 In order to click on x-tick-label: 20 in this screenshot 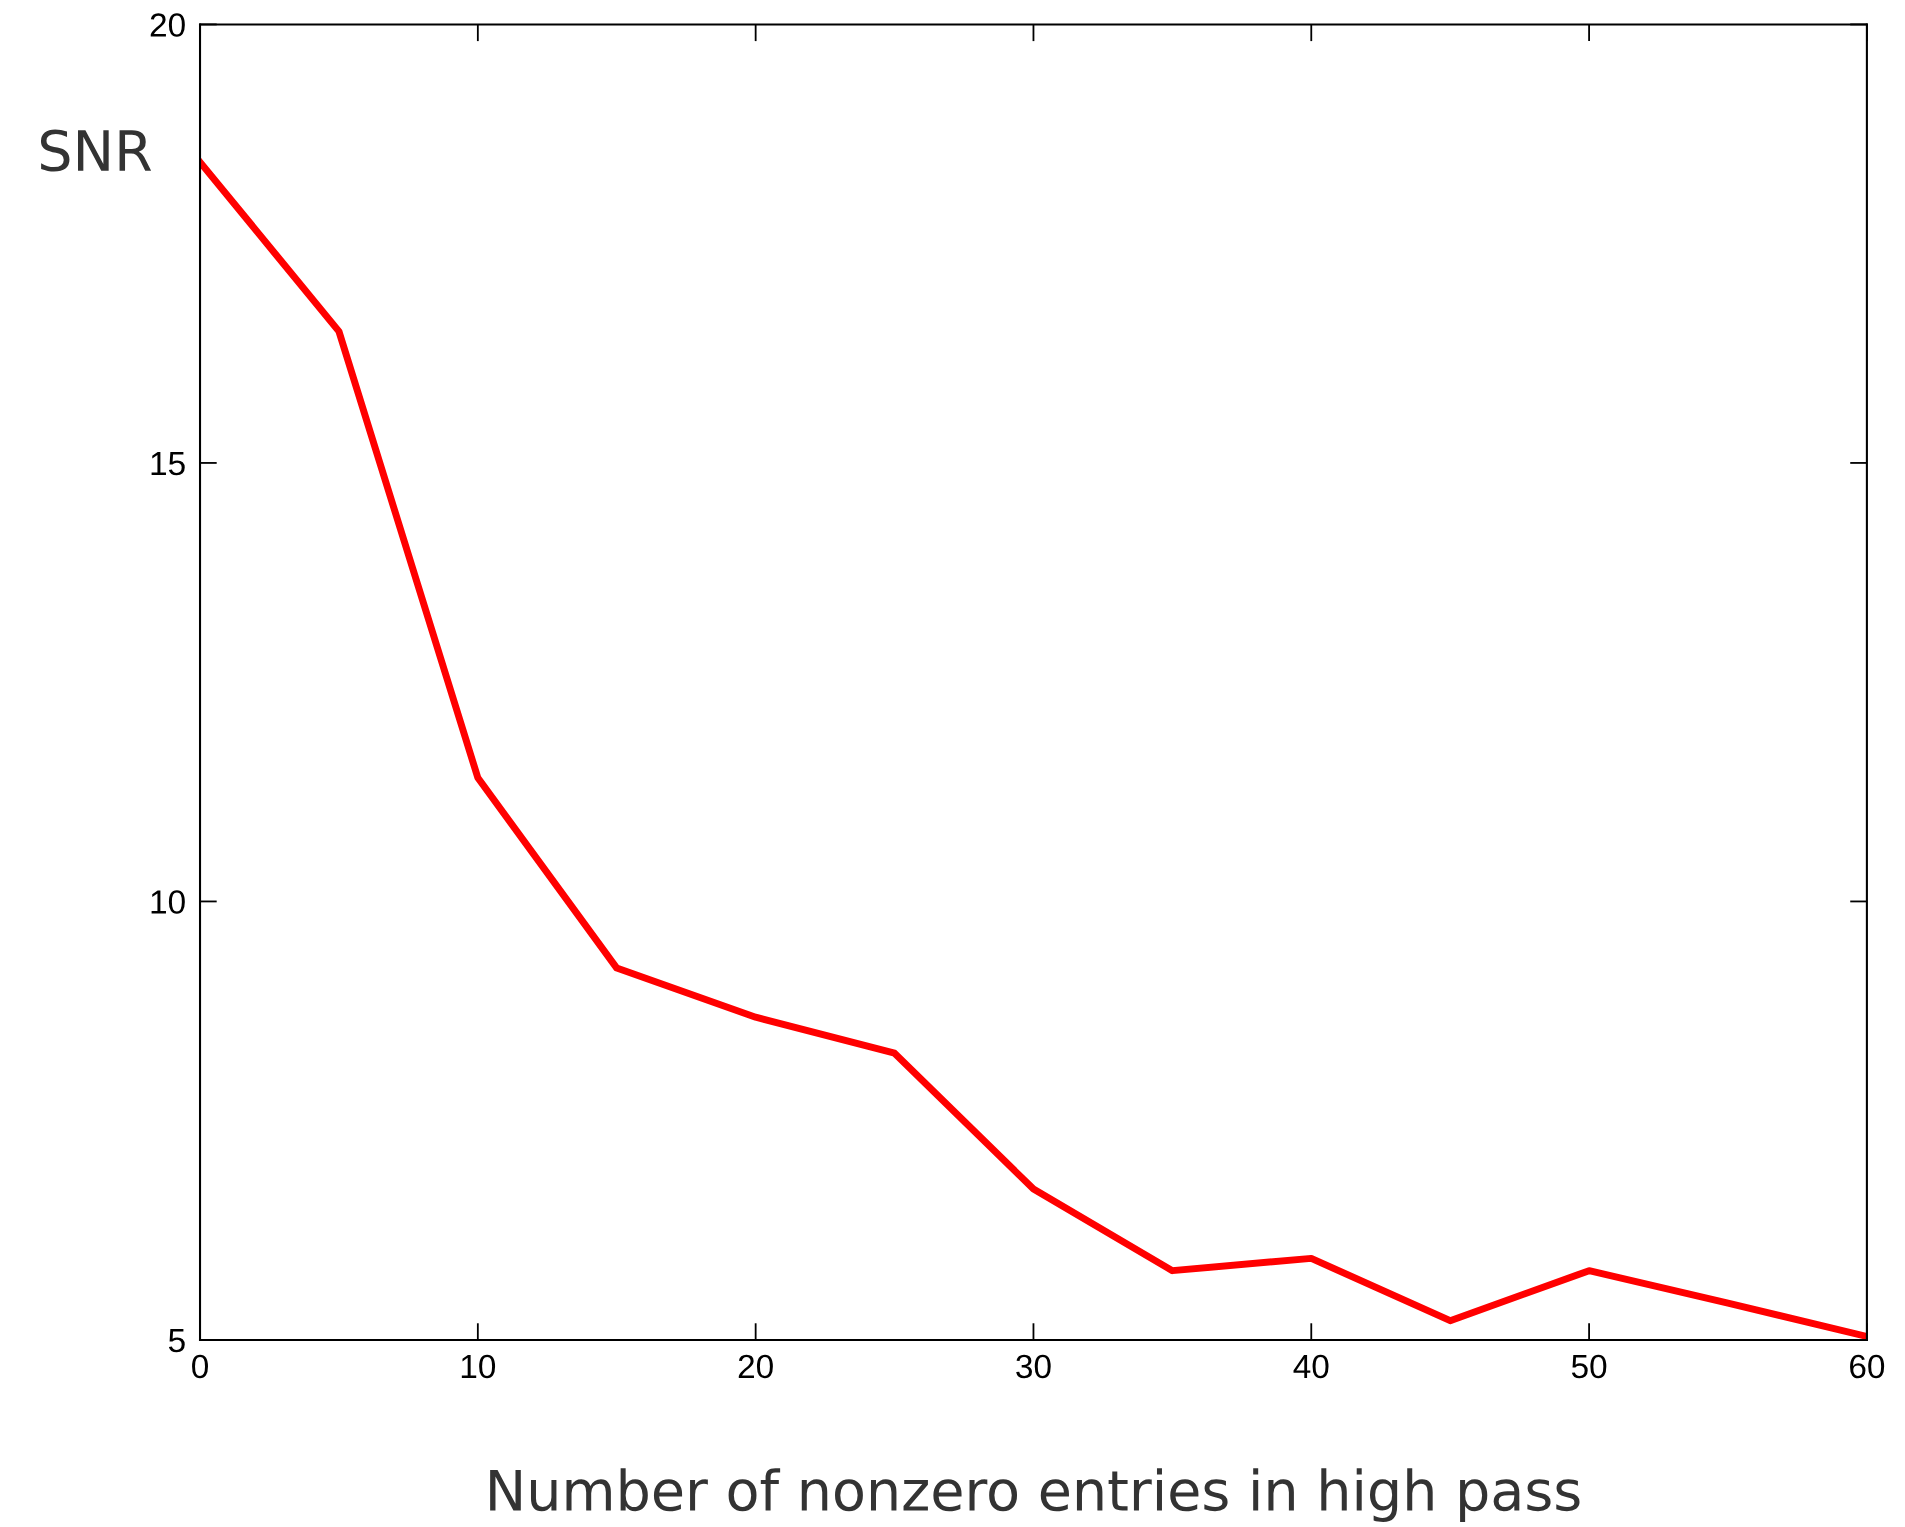, I will do `click(755, 1366)`.